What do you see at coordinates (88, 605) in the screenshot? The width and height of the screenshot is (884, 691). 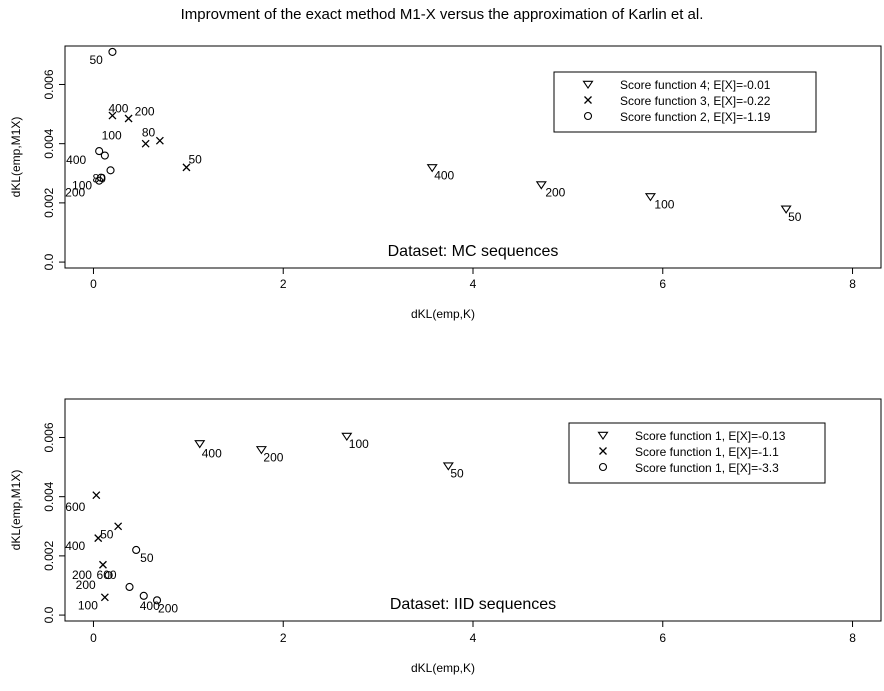 I see `point-label-2-1-4: 100` at bounding box center [88, 605].